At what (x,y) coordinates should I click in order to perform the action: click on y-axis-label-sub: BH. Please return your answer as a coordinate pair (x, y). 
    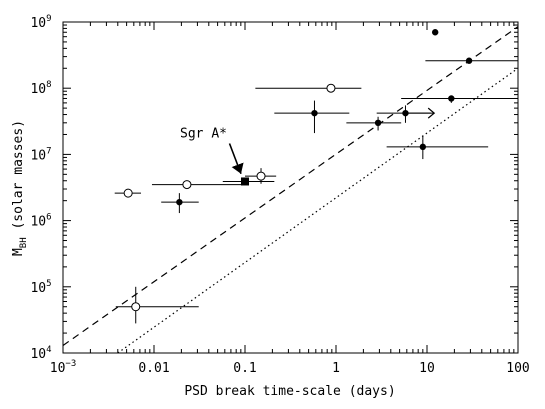
    Looking at the image, I should click on (24, 242).